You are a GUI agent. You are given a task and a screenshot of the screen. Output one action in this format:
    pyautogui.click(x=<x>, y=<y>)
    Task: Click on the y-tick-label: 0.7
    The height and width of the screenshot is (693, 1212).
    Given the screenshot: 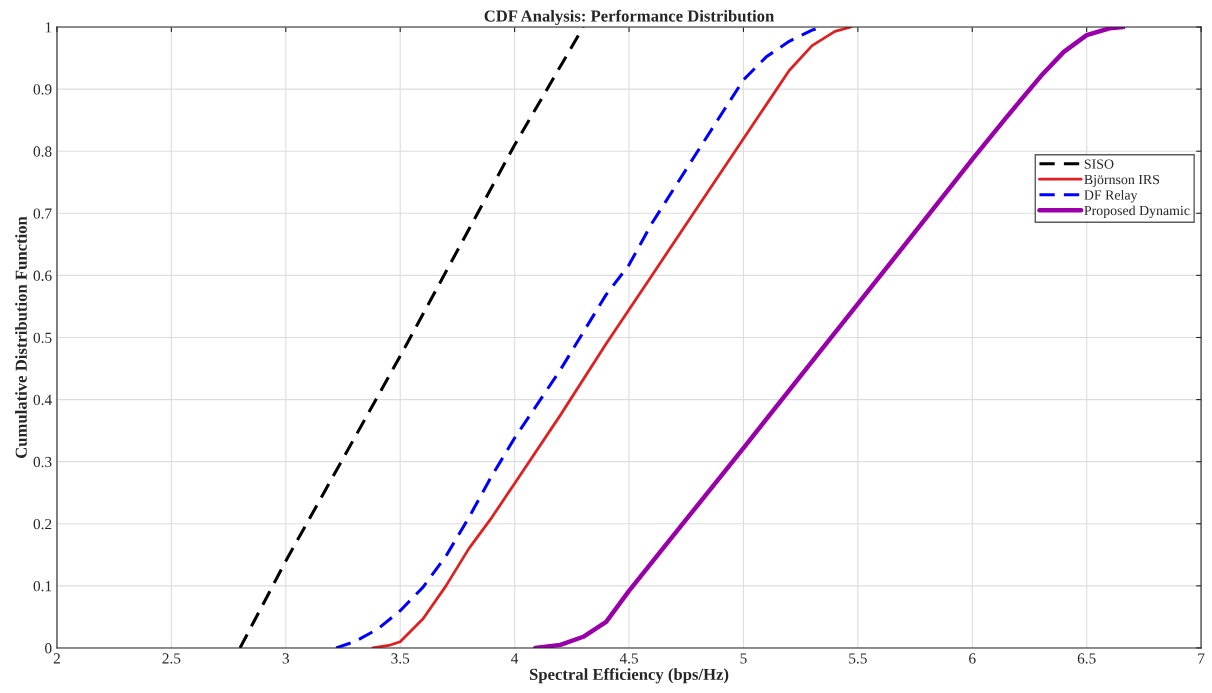 What is the action you would take?
    pyautogui.click(x=42, y=213)
    